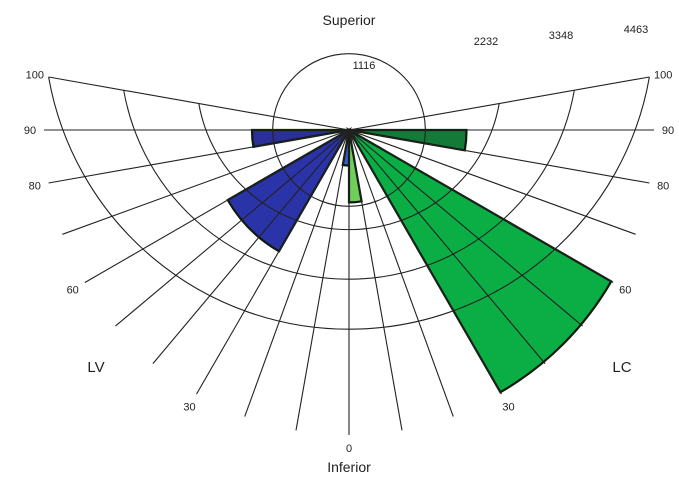 This screenshot has width=679, height=479. Describe the element at coordinates (508, 407) in the screenshot. I see `angle-tick-right-30: 30` at that location.